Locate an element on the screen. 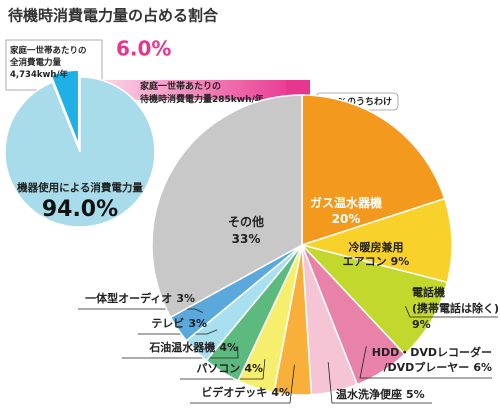  category-label: ビデオデッキ is located at coordinates (234, 392).